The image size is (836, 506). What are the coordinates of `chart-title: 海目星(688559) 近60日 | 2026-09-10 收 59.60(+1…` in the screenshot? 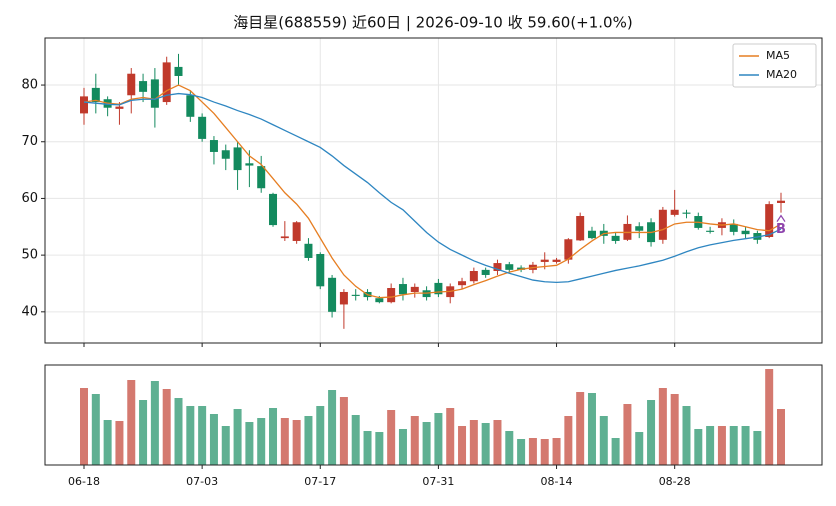 It's located at (432, 23).